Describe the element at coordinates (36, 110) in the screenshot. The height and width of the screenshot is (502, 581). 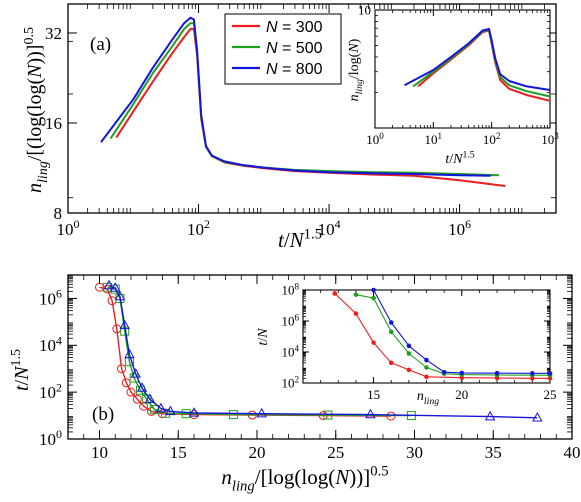
I see `y-axis-label: nling​/[(log(log(N))]0.5​` at that location.